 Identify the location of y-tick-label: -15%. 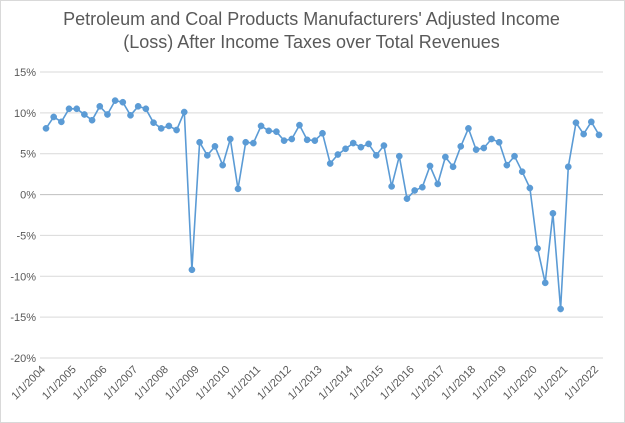
(23, 318).